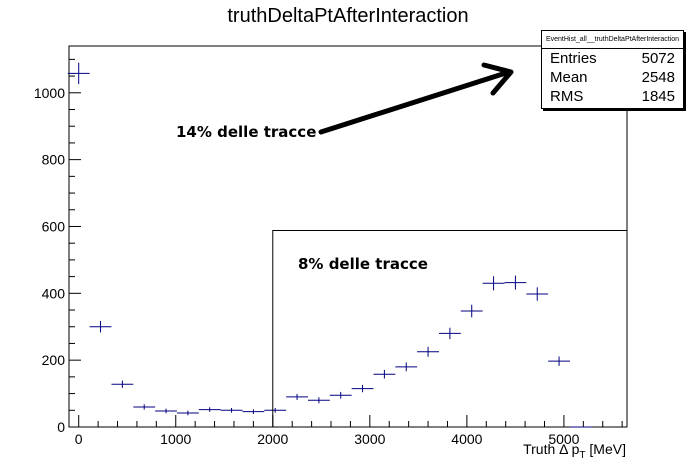  What do you see at coordinates (563, 439) in the screenshot?
I see `x-tick-label: 5000` at bounding box center [563, 439].